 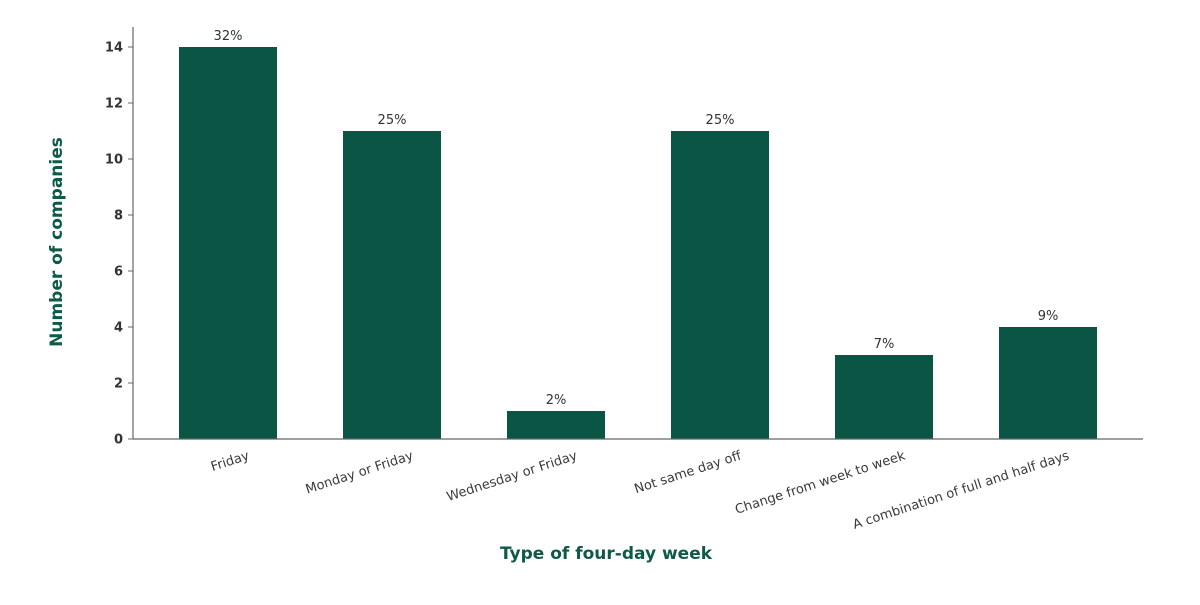 What do you see at coordinates (118, 440) in the screenshot?
I see `y-tick-label: 0` at bounding box center [118, 440].